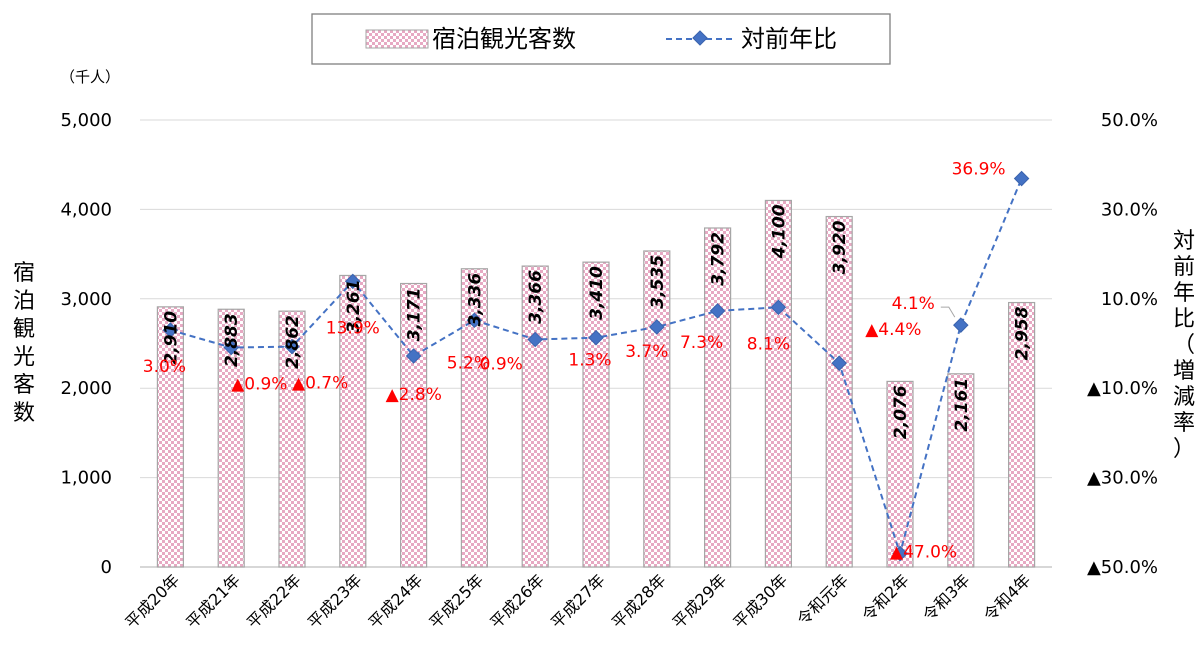 This screenshot has width=1198, height=666. I want to click on left-tick-label: 0, so click(106, 567).